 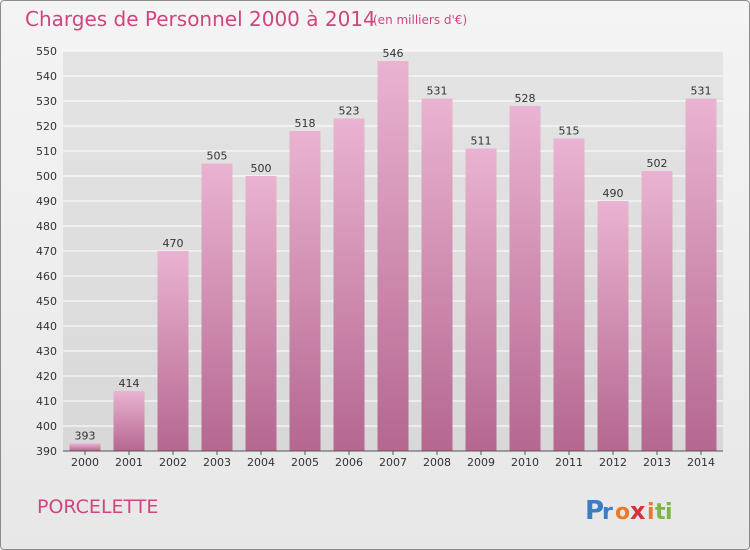 I want to click on bar-2012, so click(x=613, y=326).